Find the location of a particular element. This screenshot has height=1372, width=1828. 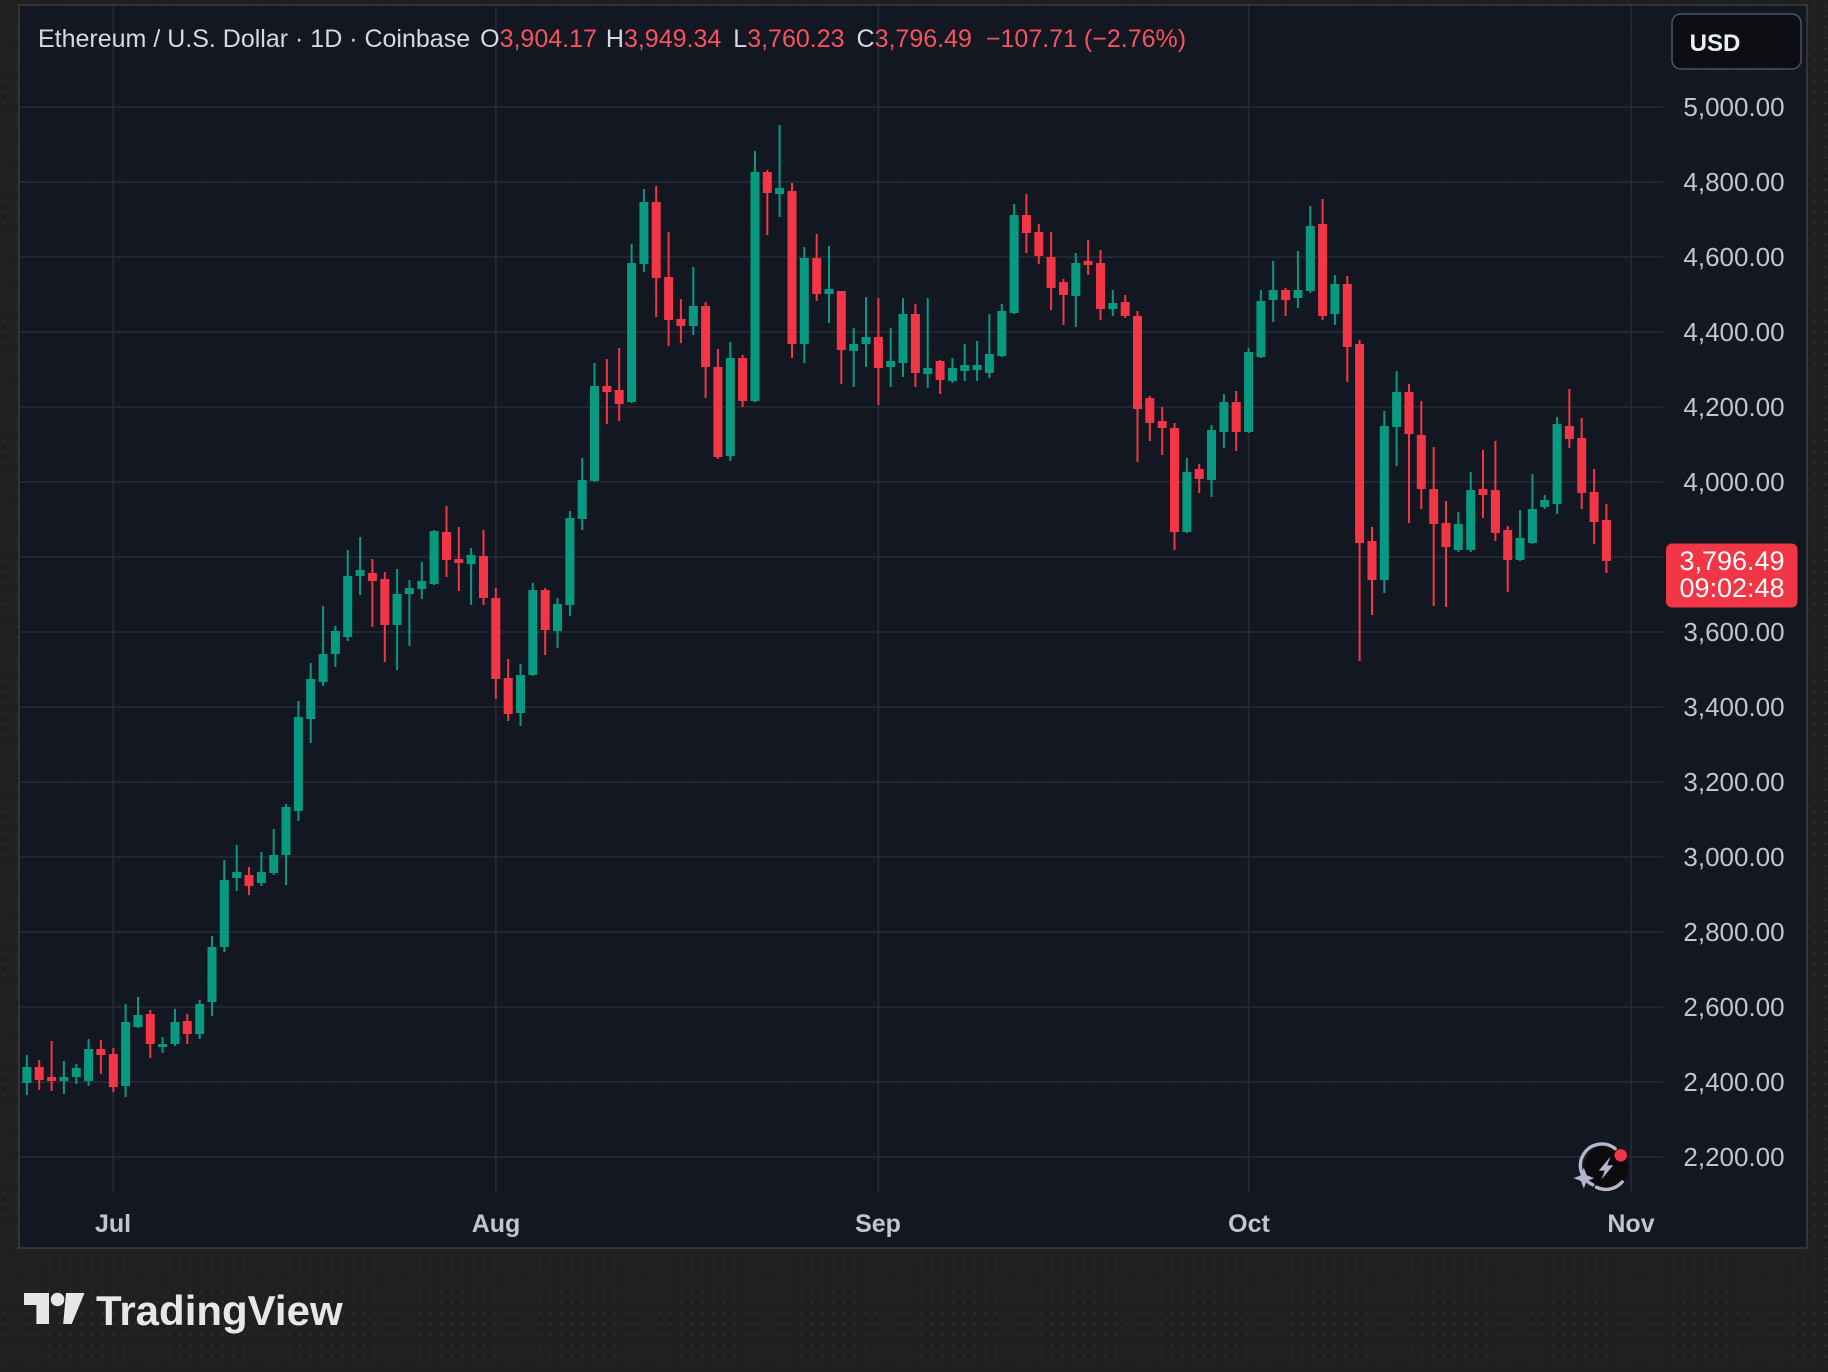

svg-text: 3,796.49 is located at coordinates (1731, 561).